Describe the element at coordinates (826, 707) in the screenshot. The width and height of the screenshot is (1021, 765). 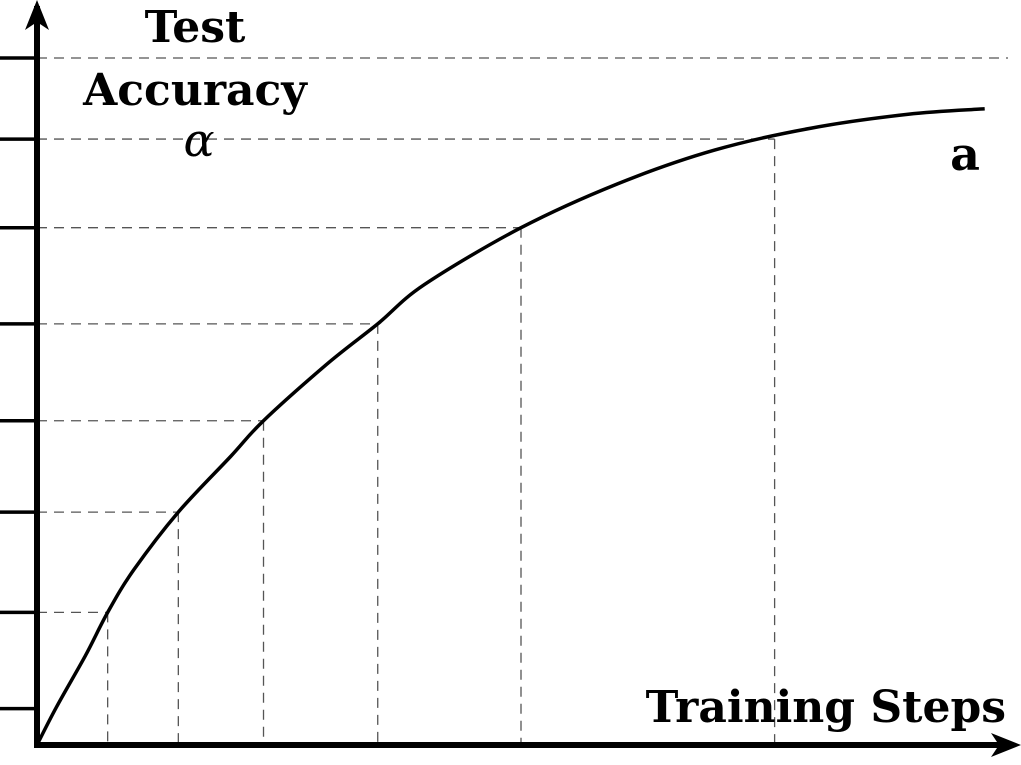
I see `x-axis-label: Training Steps` at that location.